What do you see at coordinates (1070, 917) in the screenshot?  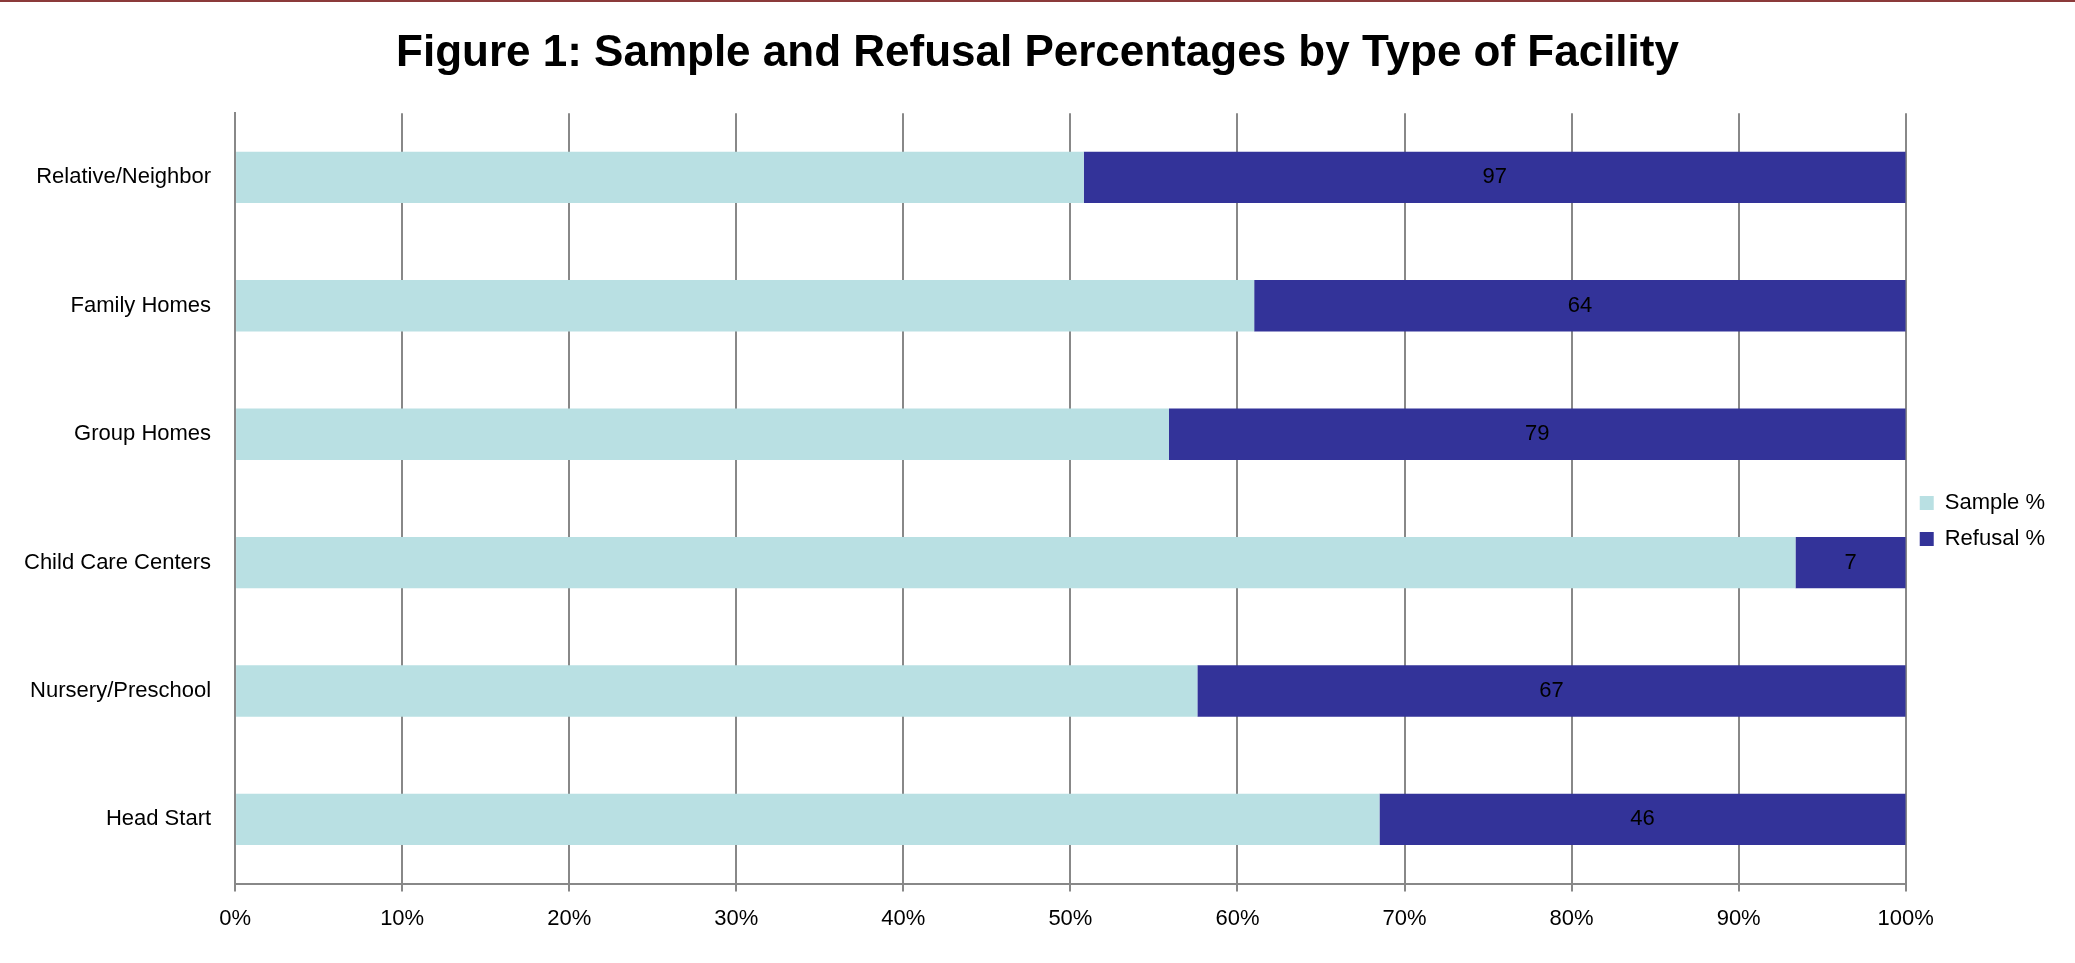 I see `x-tick-label: 50%` at bounding box center [1070, 917].